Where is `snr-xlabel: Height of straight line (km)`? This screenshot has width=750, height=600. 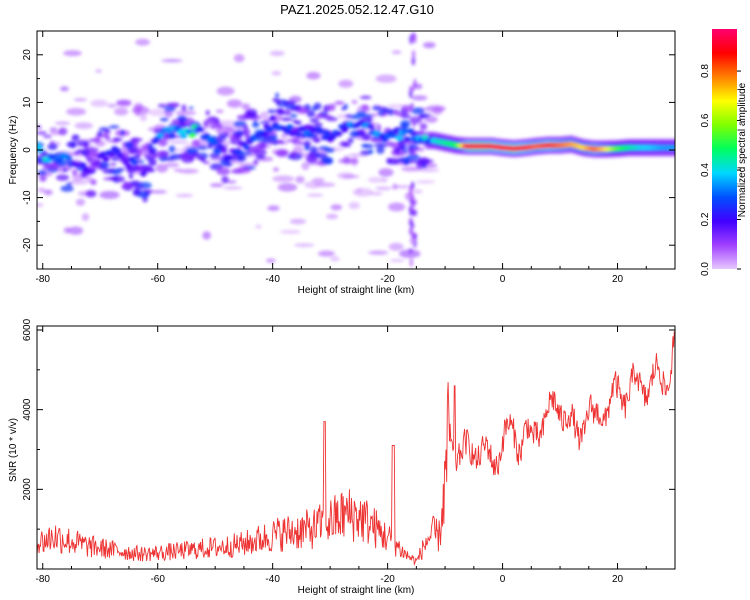
snr-xlabel: Height of straight line (km) is located at coordinates (356, 590).